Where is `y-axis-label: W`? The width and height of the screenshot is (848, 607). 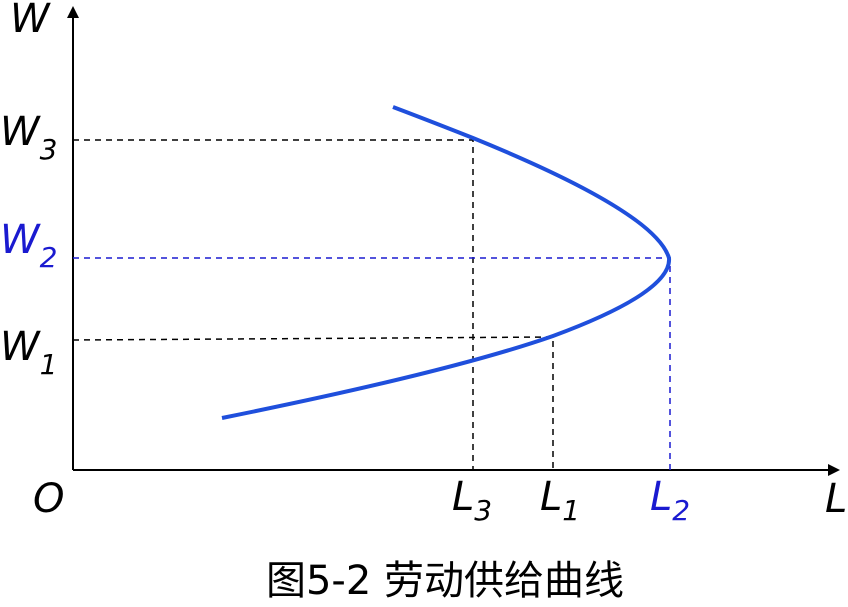
y-axis-label: W is located at coordinates (30, 21).